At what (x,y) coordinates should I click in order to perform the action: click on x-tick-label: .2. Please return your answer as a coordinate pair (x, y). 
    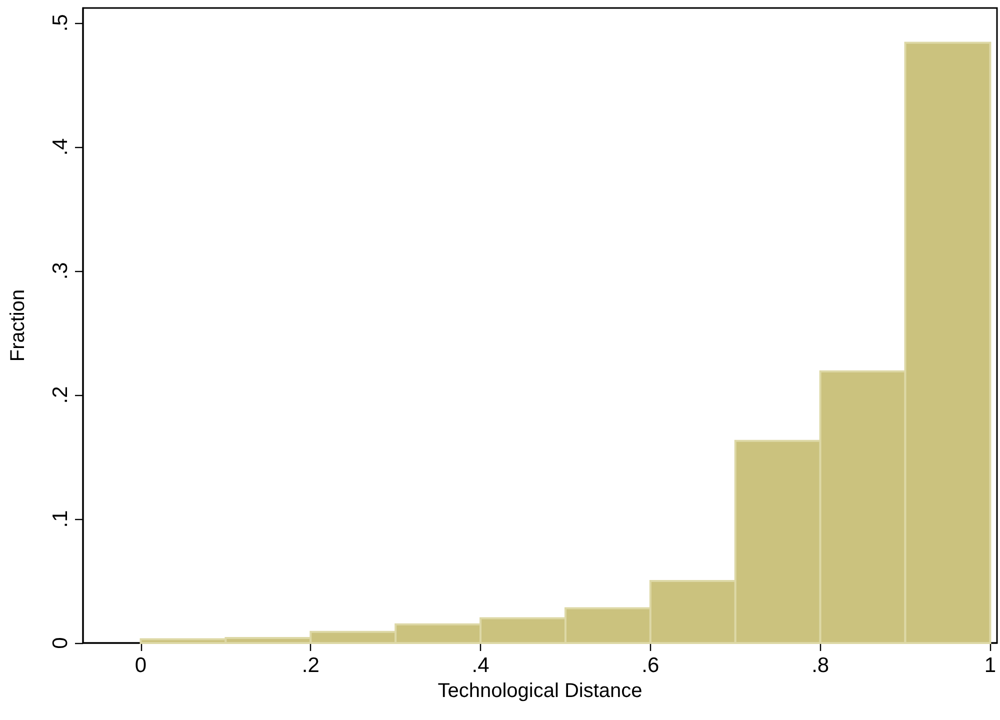
    Looking at the image, I should click on (311, 665).